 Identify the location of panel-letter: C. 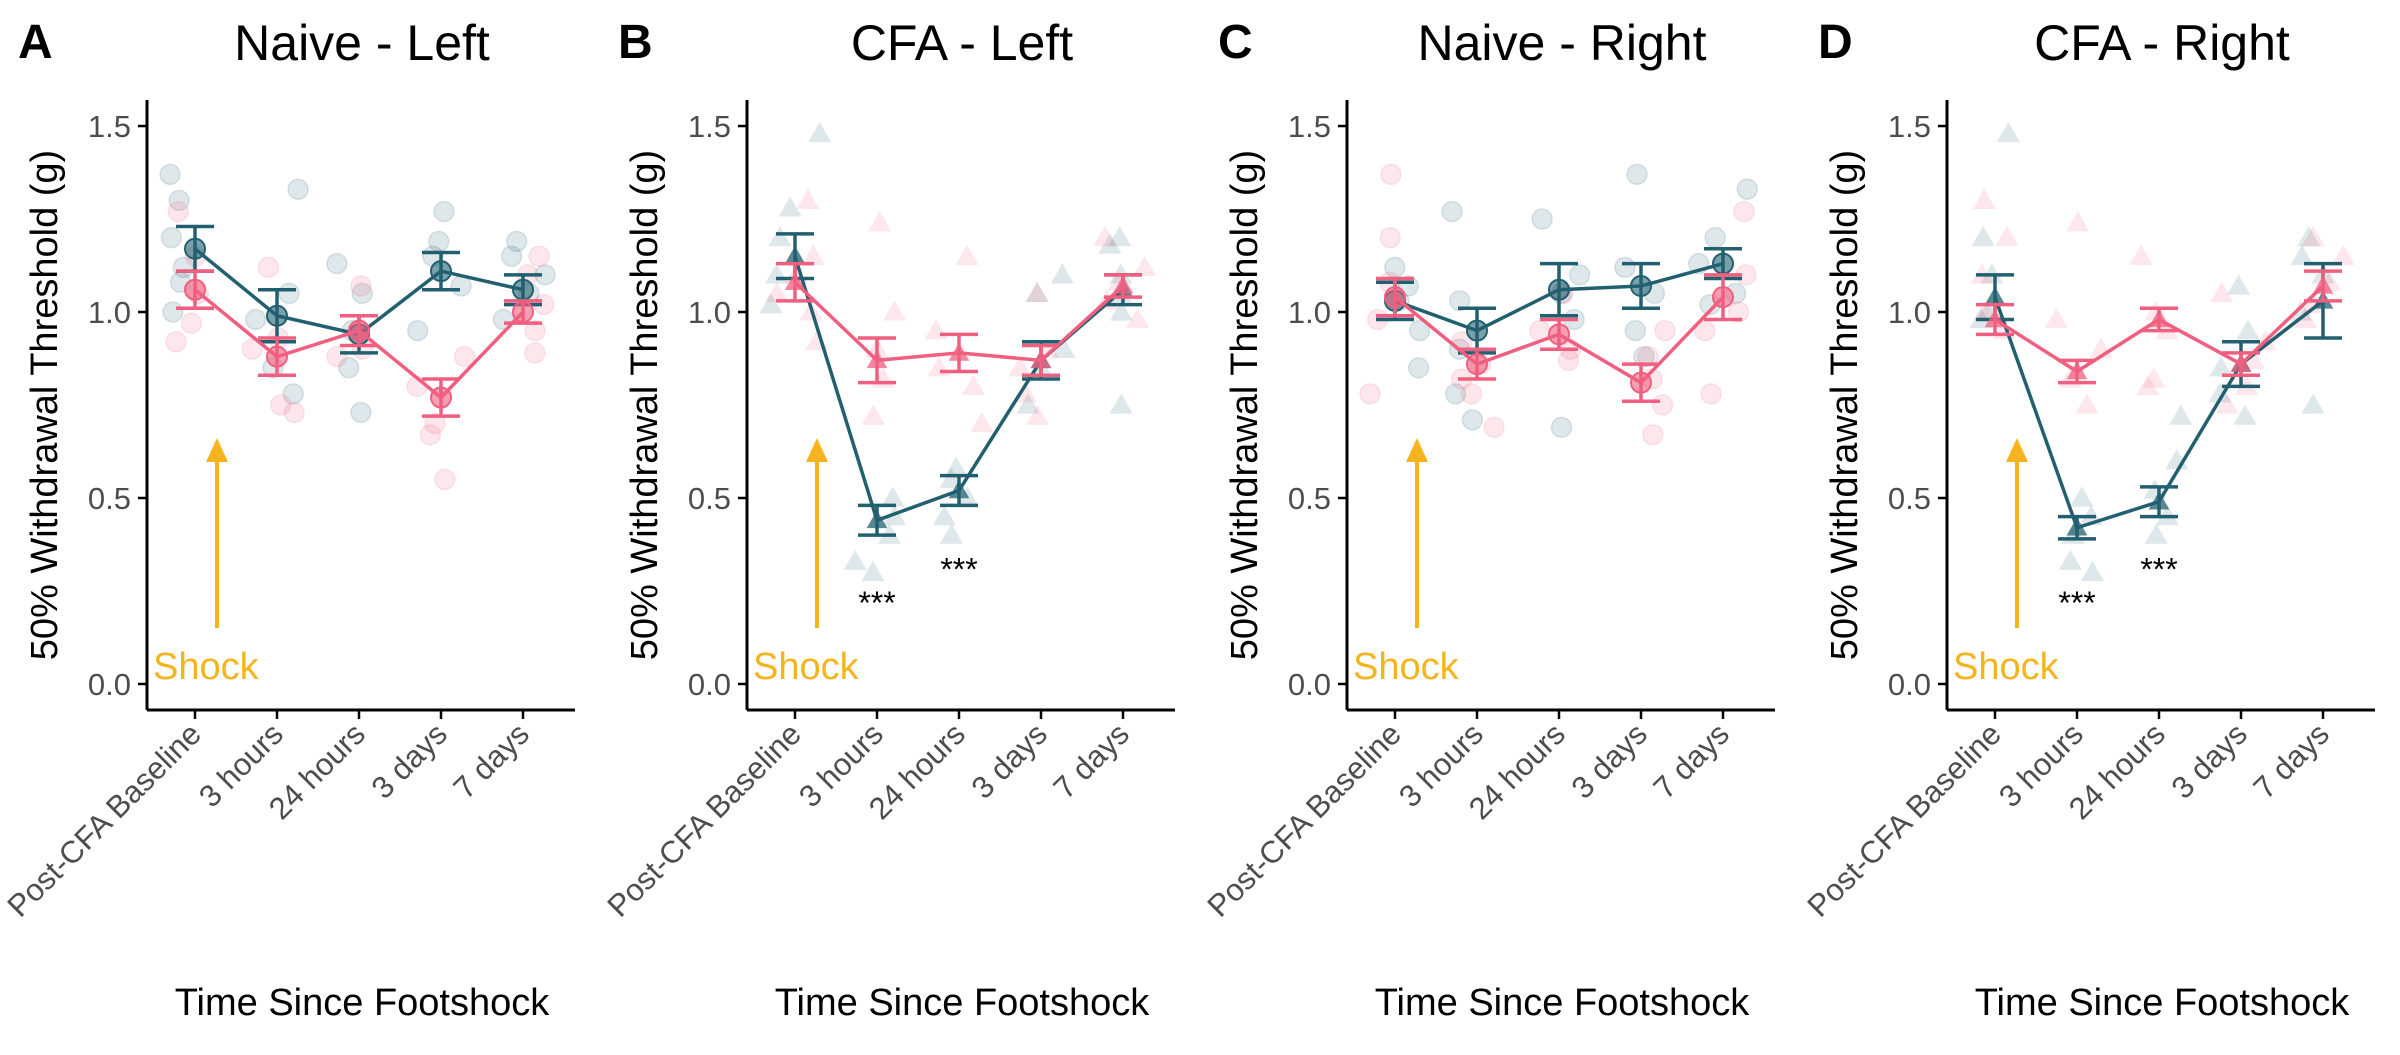
(1235, 42).